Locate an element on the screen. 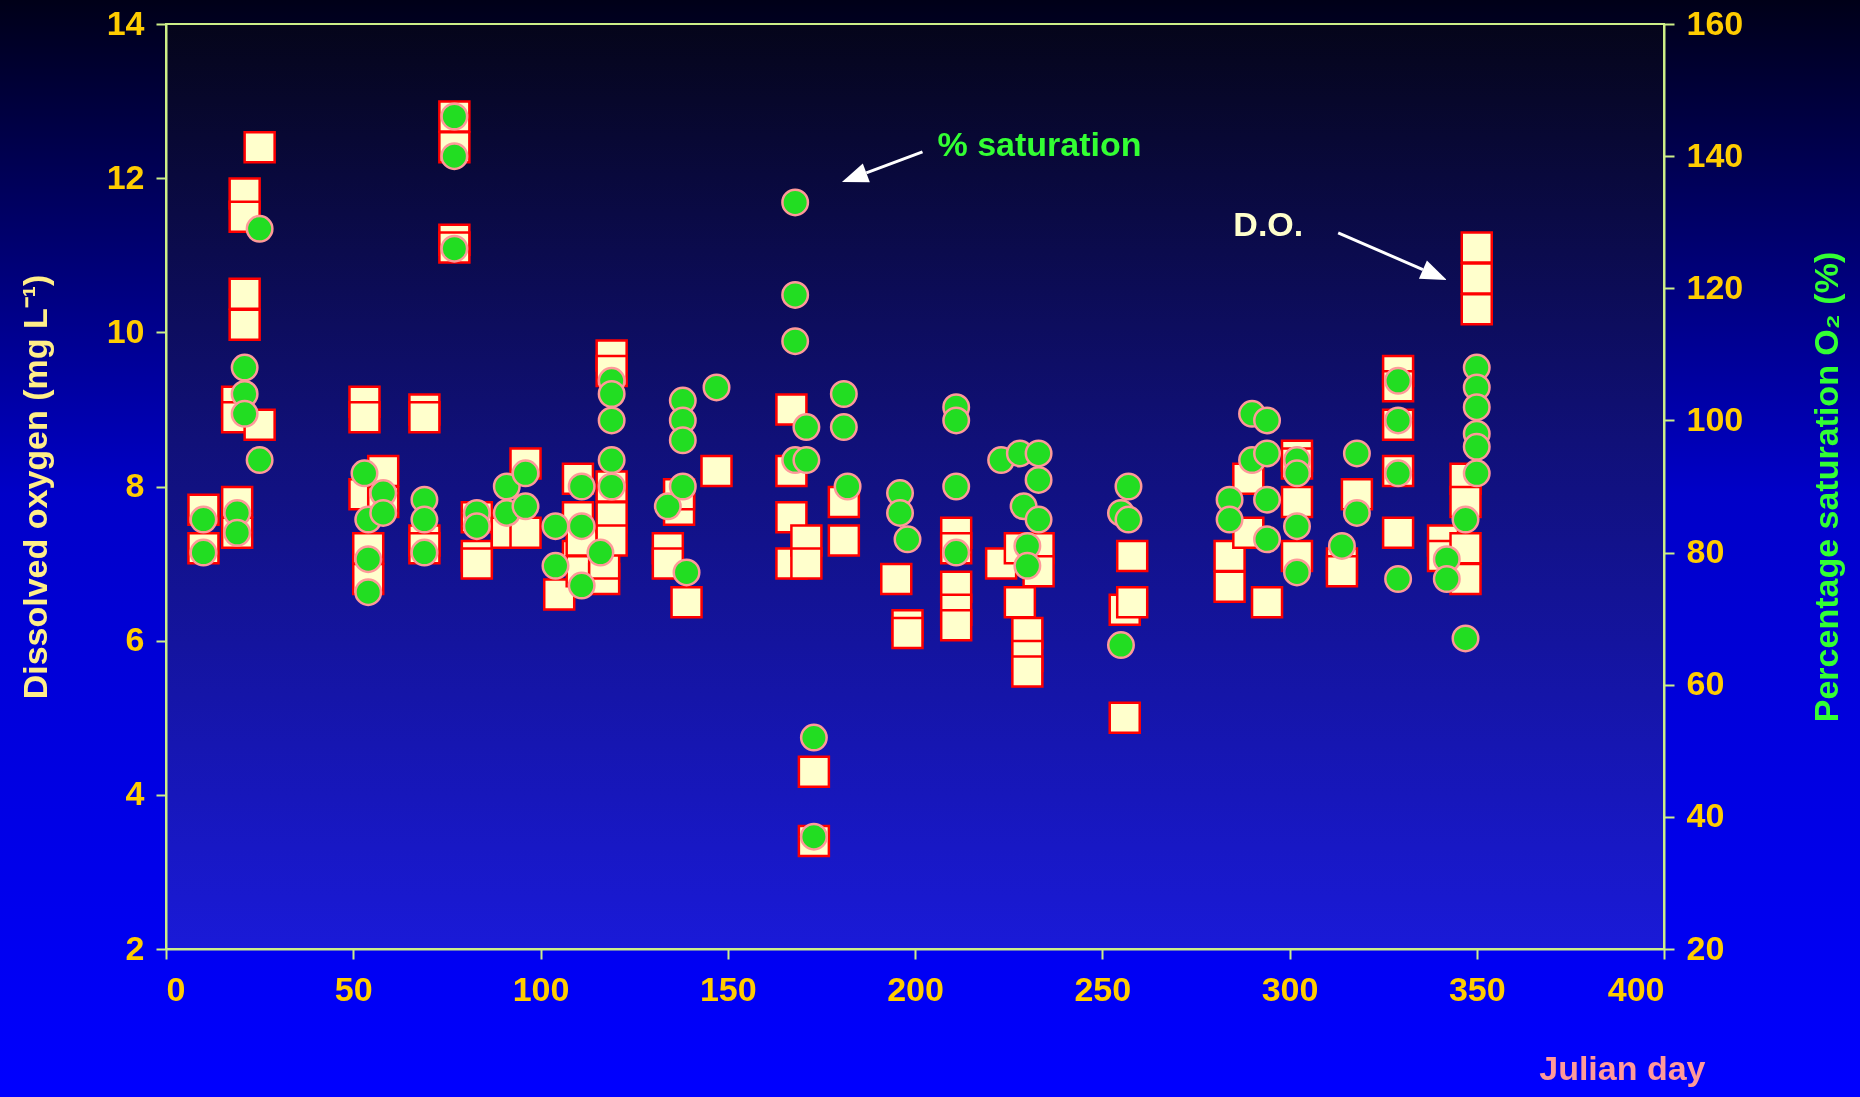 This screenshot has width=1860, height=1097. y2-tick-label: 40 is located at coordinates (1705, 815).